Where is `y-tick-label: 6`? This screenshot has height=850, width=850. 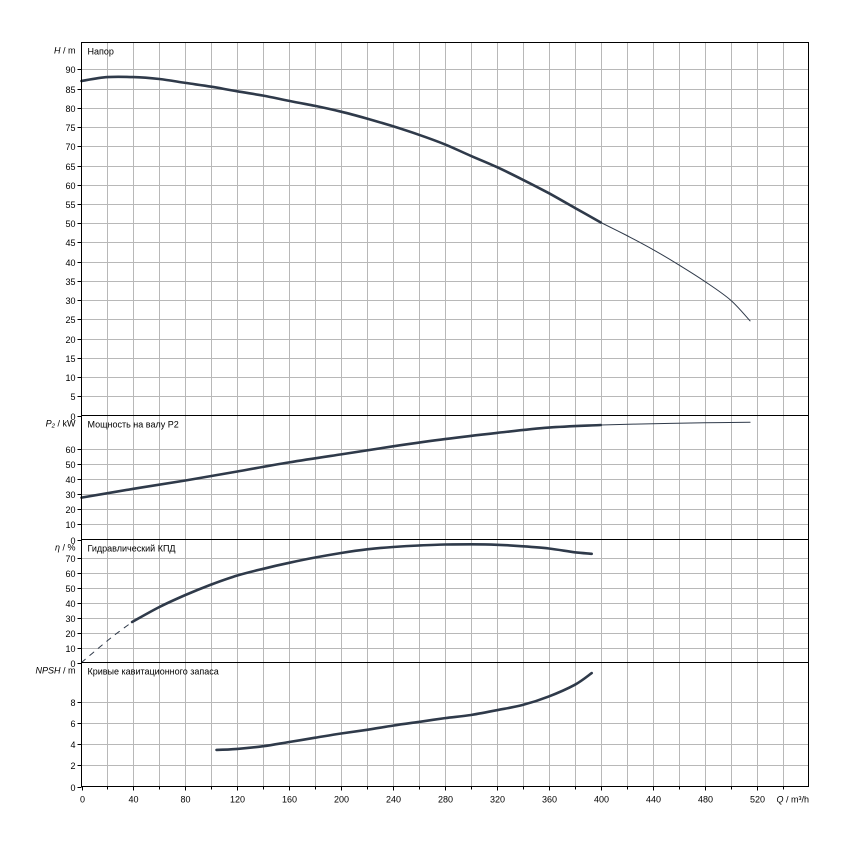 y-tick-label: 6 is located at coordinates (72, 724).